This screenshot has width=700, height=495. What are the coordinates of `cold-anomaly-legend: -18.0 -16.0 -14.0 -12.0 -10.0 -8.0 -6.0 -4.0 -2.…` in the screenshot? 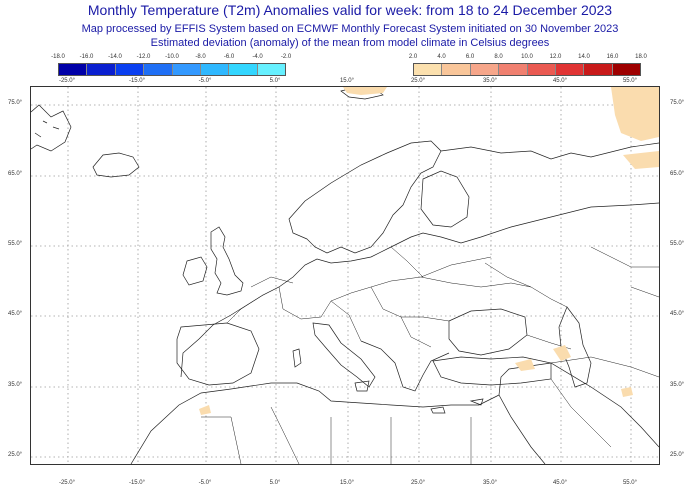 It's located at (171, 65).